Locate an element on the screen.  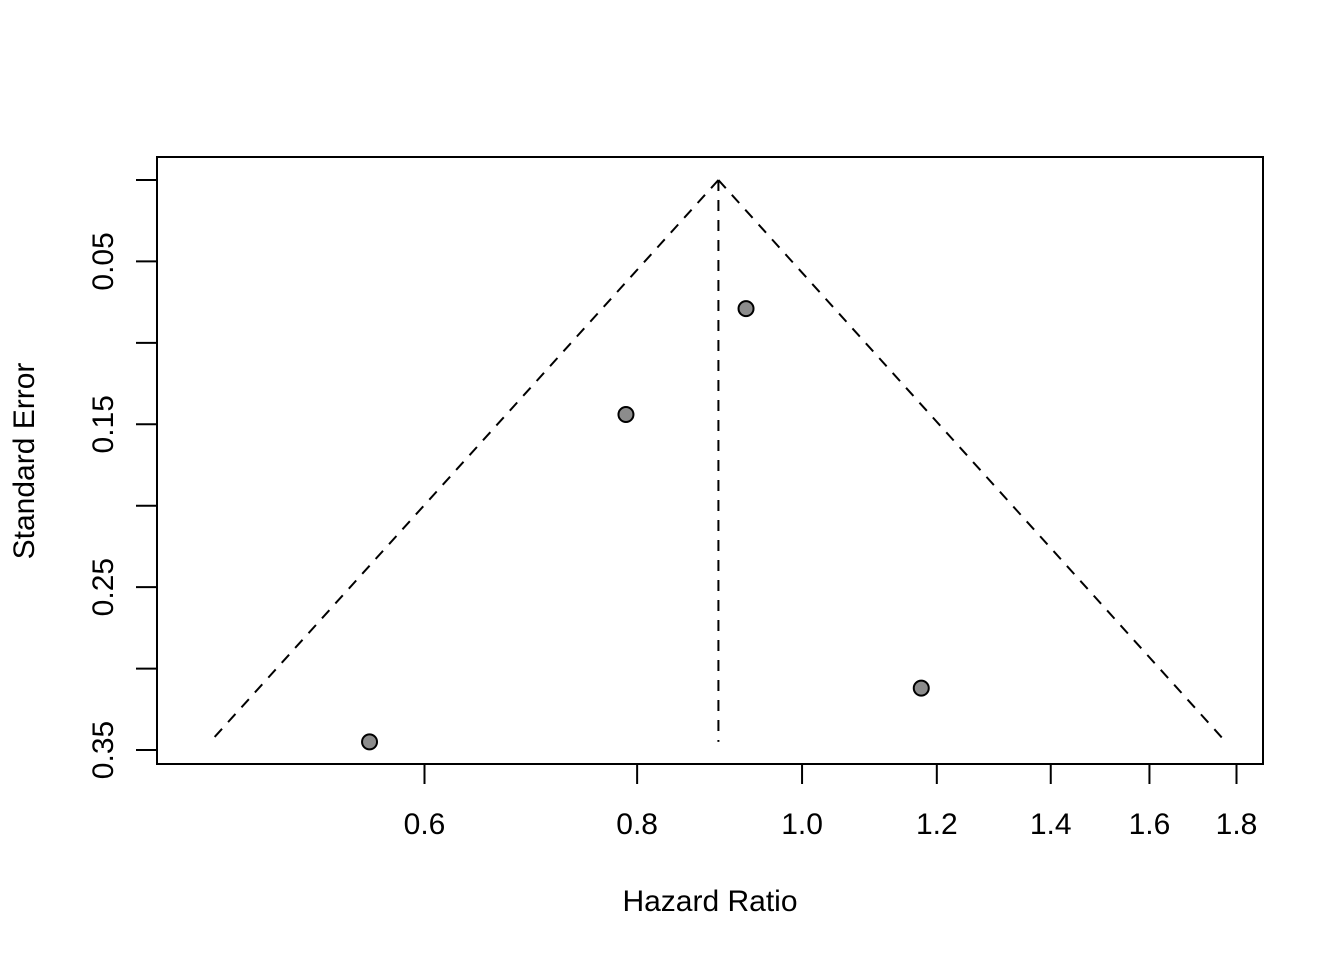
y-tick-label: 0.05 is located at coordinates (103, 261).